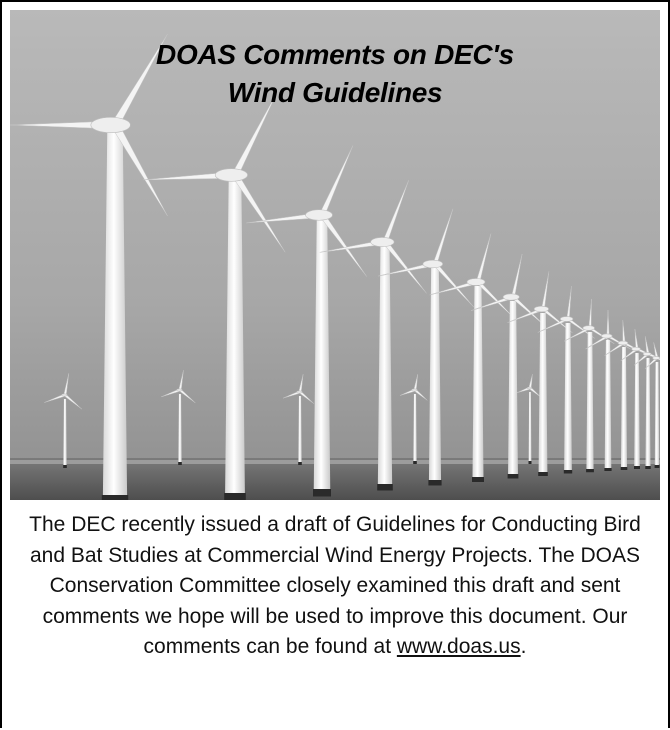 This screenshot has width=670, height=730. I want to click on website-link: www.doas.us, so click(458, 646).